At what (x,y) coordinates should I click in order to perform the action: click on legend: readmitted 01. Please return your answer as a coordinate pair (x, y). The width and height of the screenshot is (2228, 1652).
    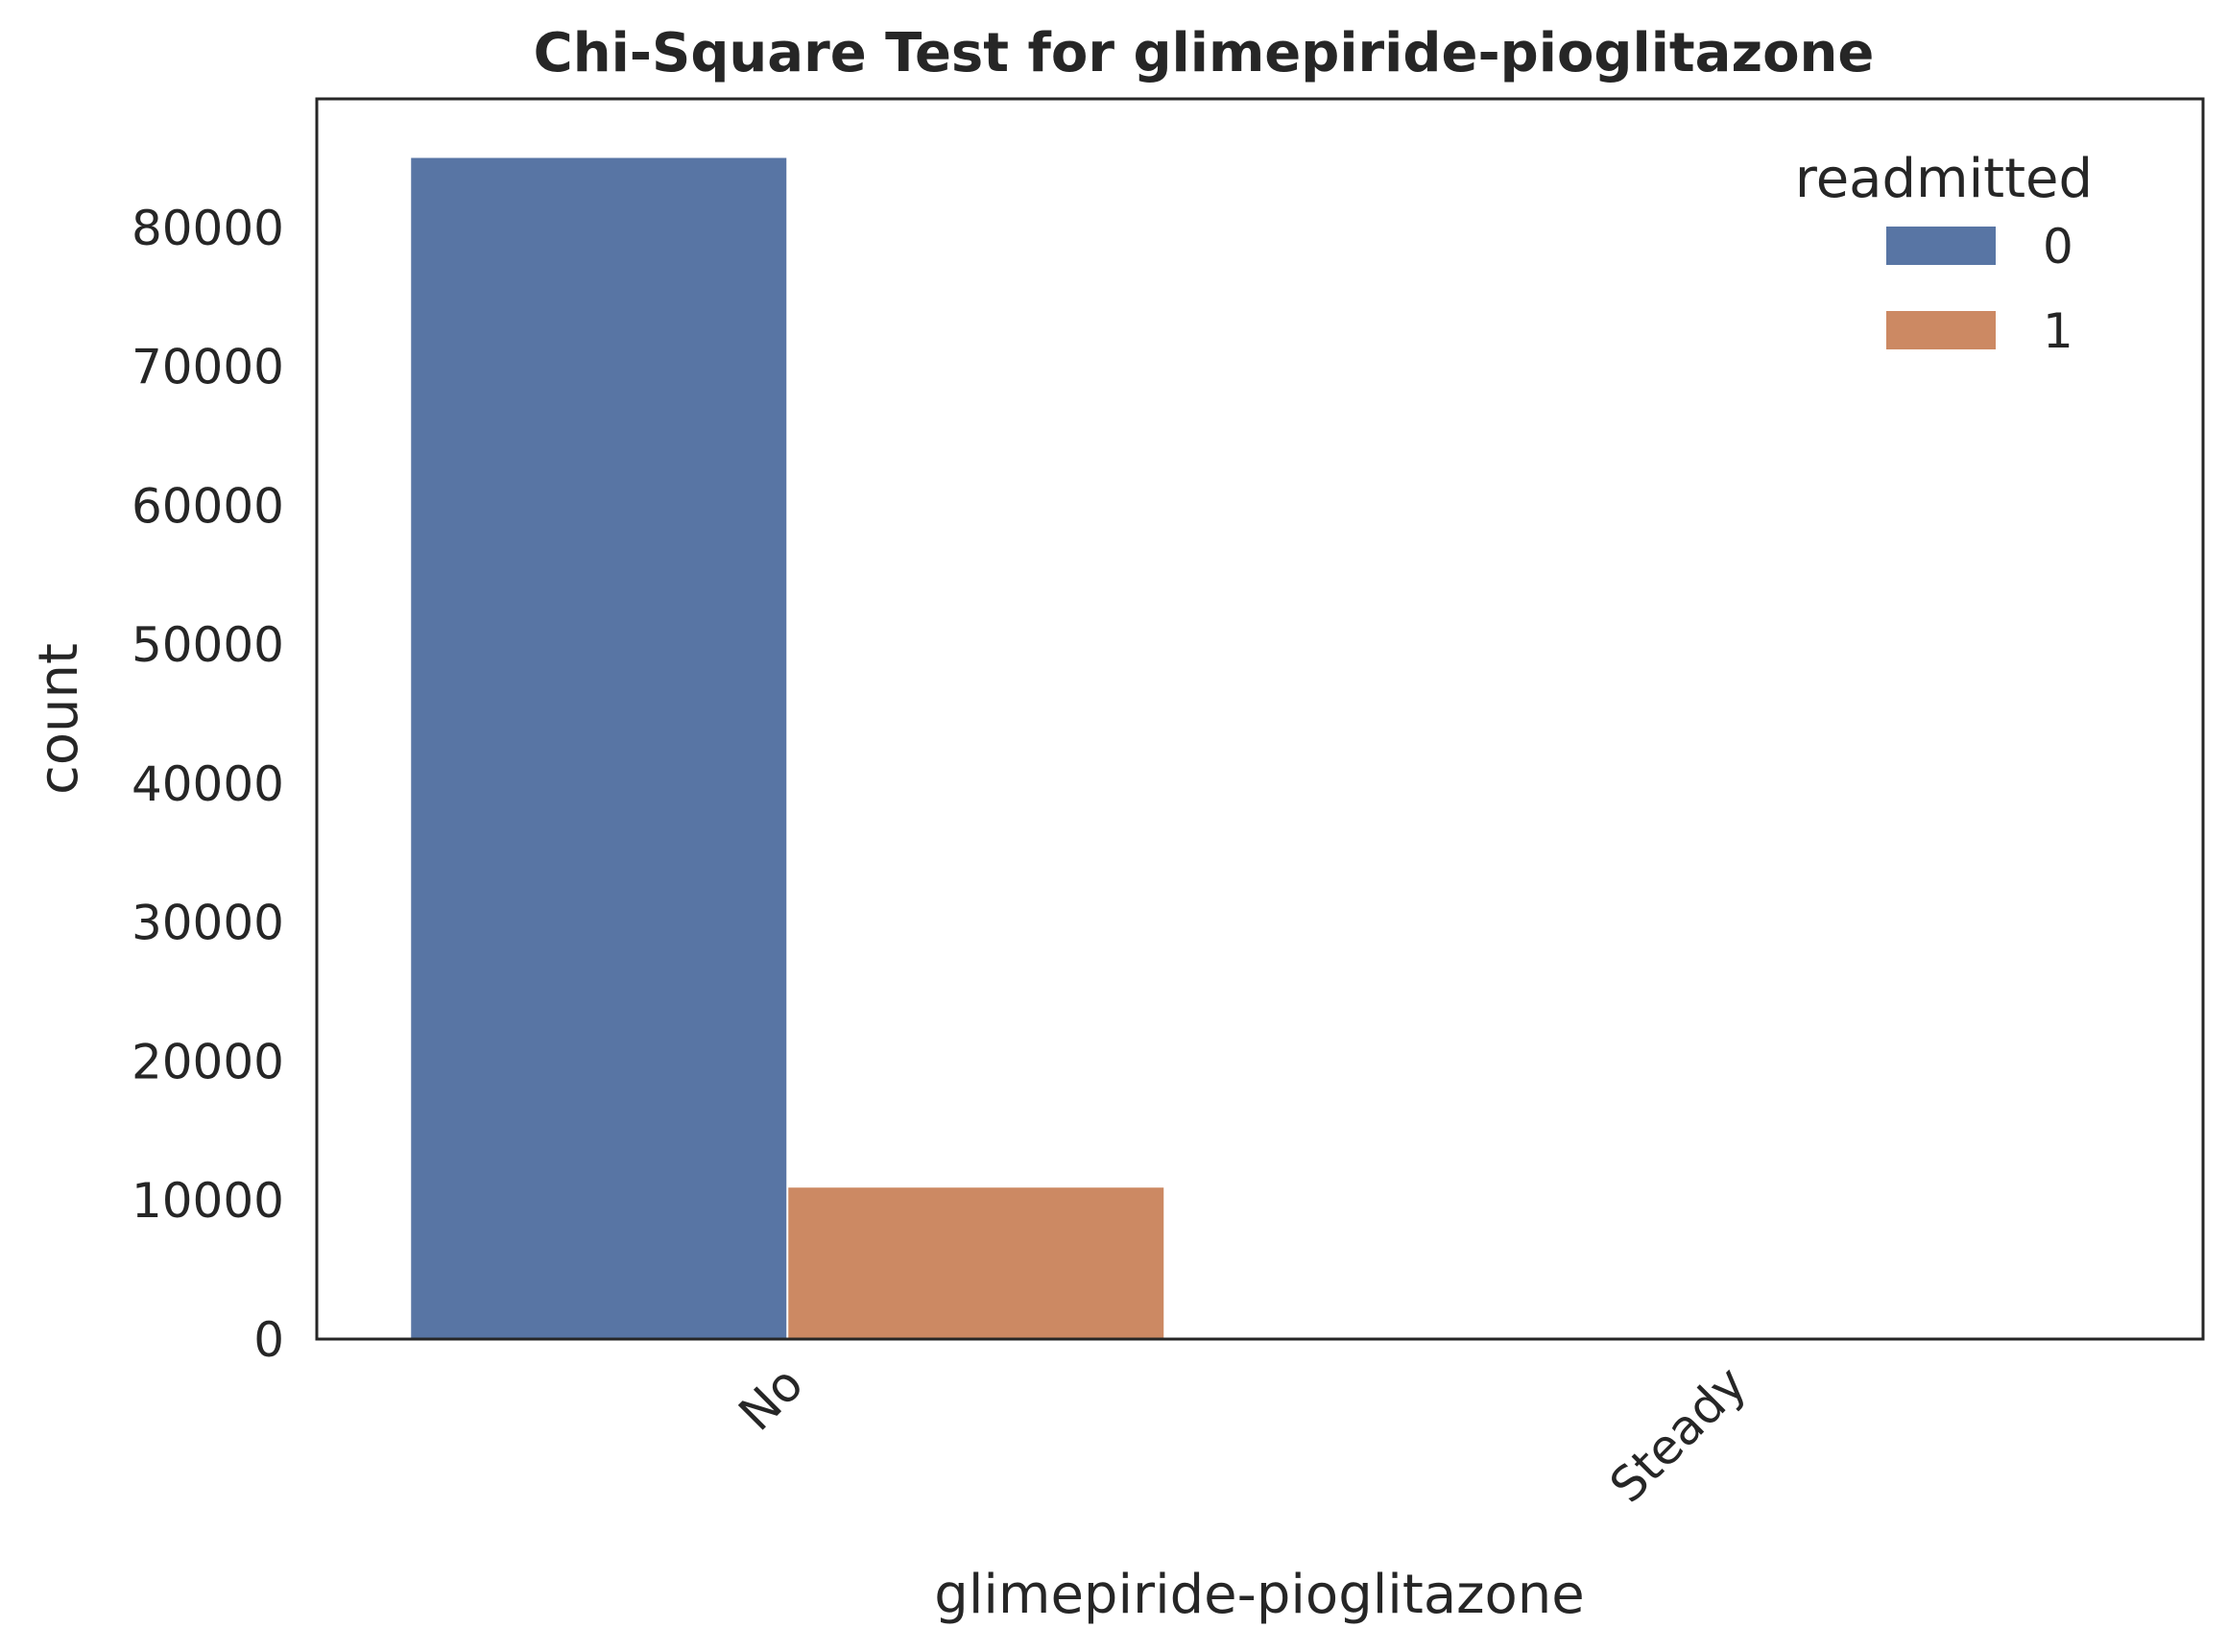
    Looking at the image, I should click on (1944, 253).